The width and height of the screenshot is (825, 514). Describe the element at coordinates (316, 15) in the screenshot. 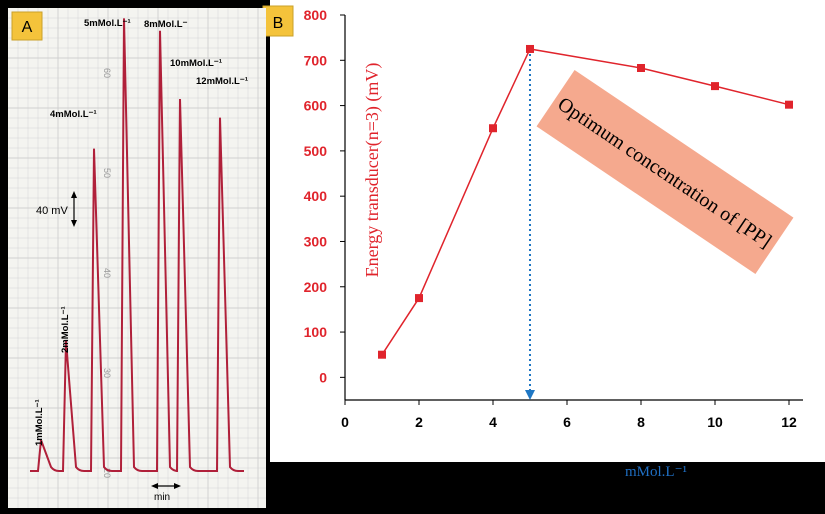

I see `y-tick-label: 800` at that location.